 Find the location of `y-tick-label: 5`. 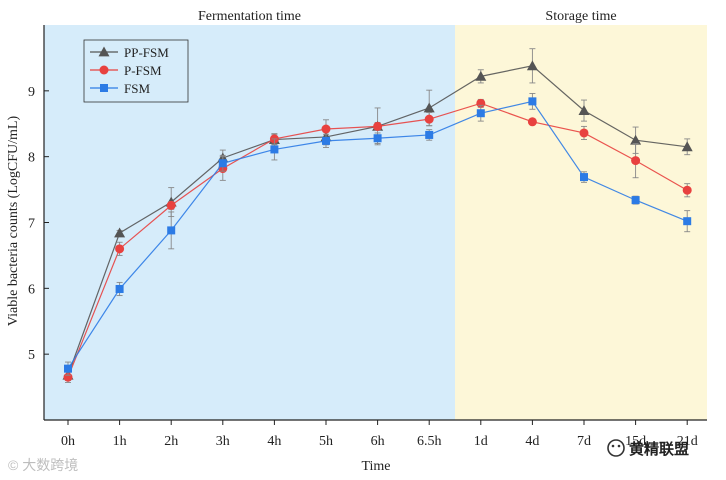

y-tick-label: 5 is located at coordinates (31, 355).